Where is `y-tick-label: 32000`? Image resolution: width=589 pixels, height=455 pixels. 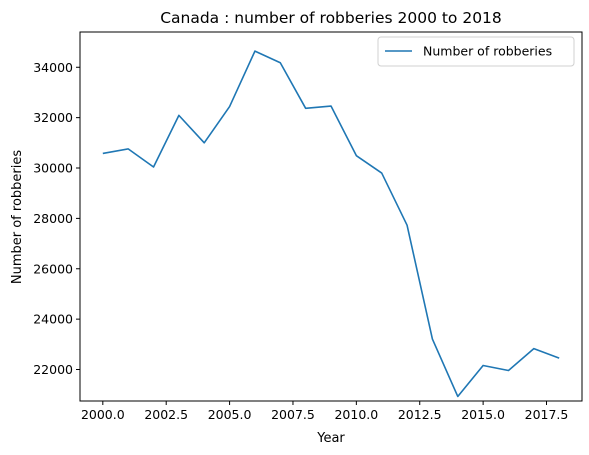
y-tick-label: 32000 is located at coordinates (53, 117).